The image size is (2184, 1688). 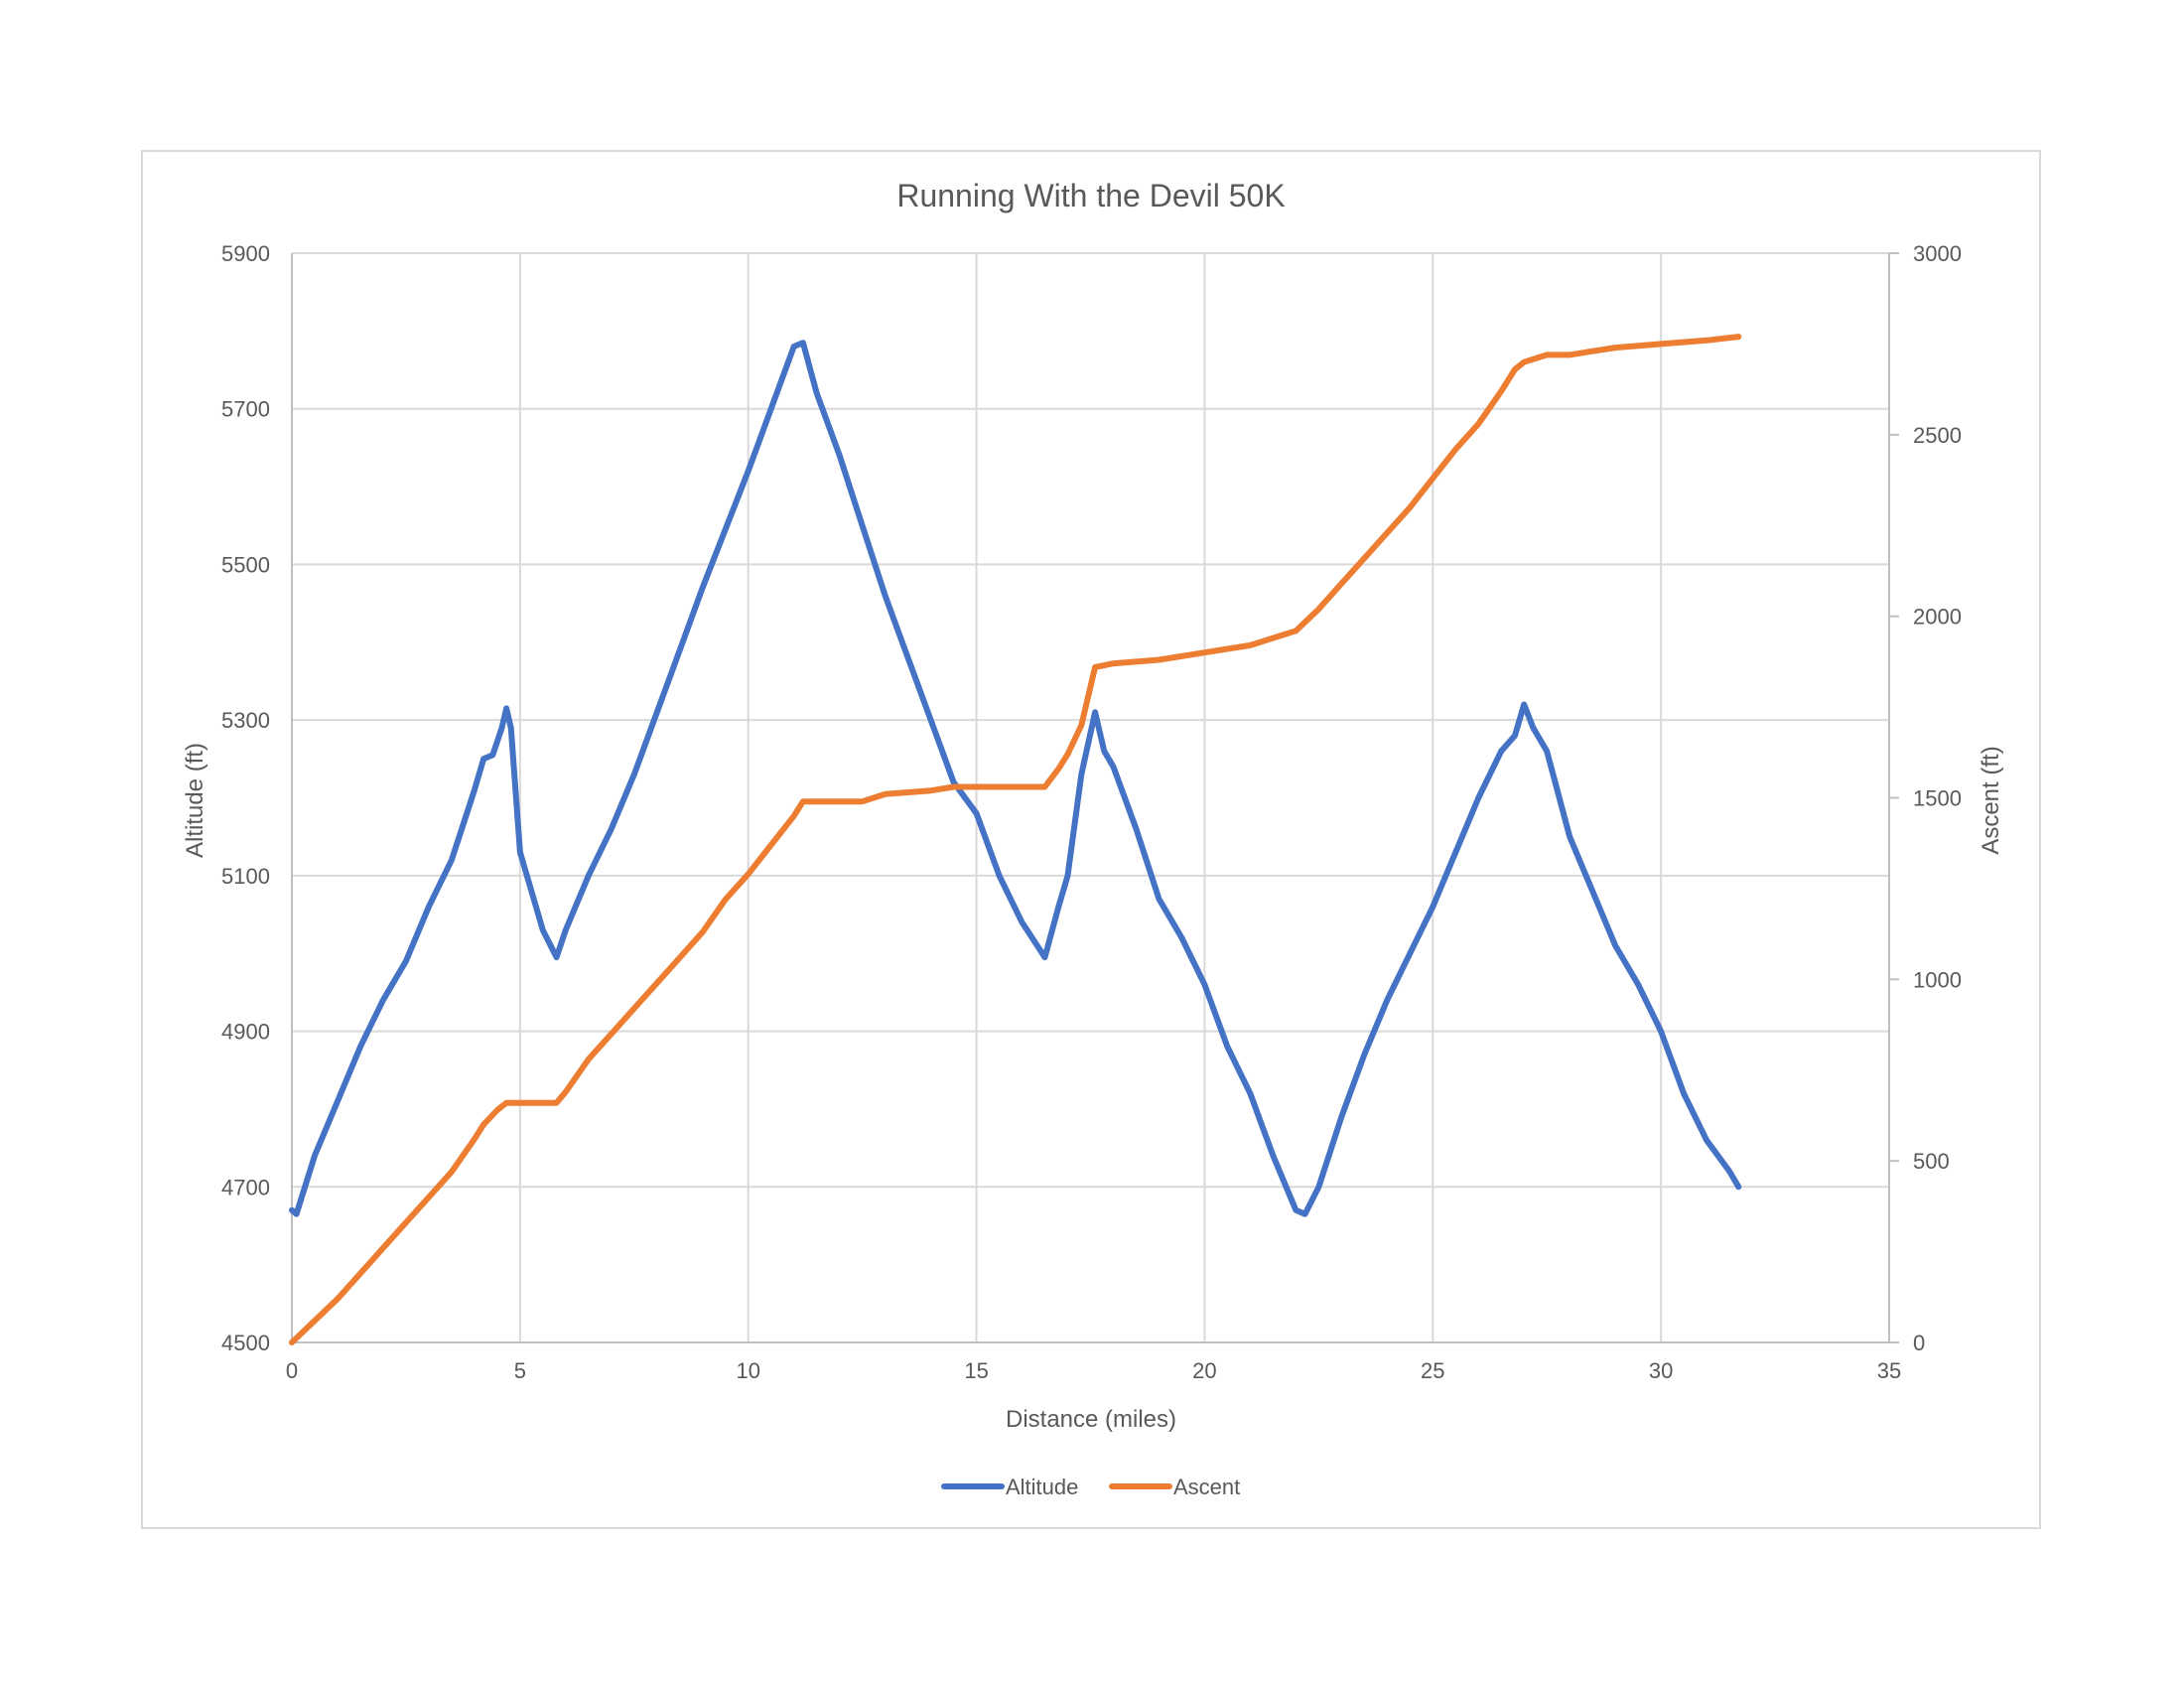 I want to click on x-tick-label: 15, so click(x=976, y=1370).